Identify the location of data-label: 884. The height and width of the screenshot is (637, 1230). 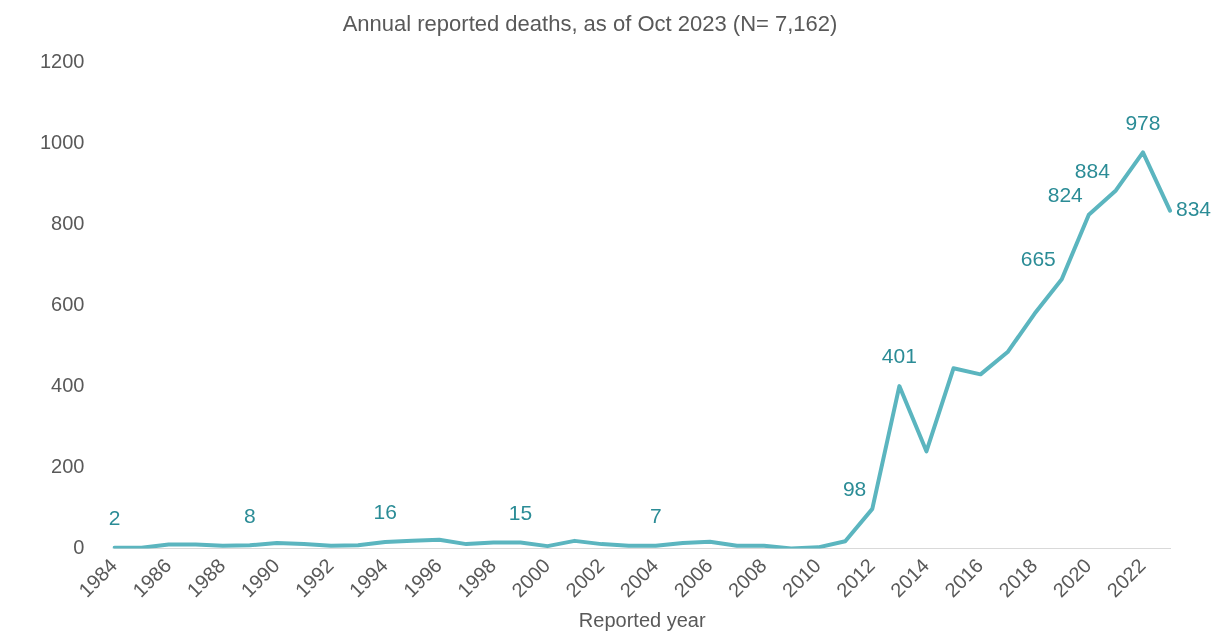
(1092, 170).